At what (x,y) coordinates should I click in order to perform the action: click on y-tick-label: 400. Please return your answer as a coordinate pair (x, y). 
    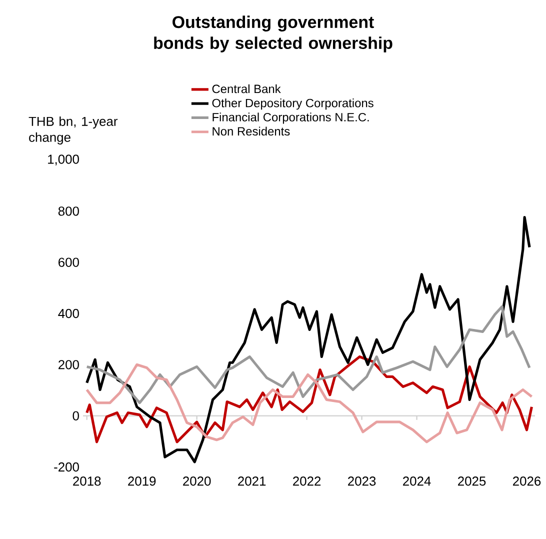
    Looking at the image, I should click on (68, 313).